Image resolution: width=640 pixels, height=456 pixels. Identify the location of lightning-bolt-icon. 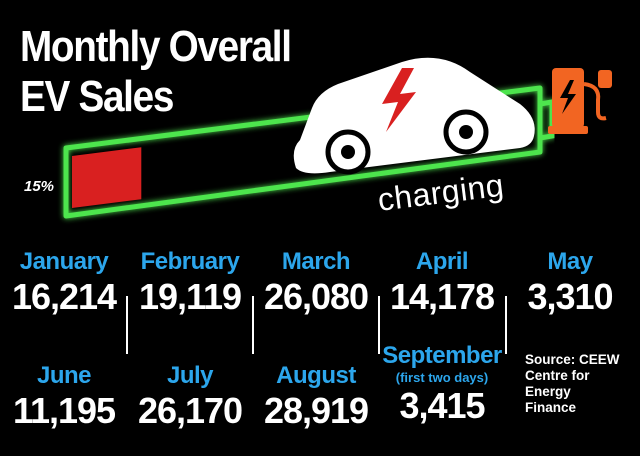
(399, 100).